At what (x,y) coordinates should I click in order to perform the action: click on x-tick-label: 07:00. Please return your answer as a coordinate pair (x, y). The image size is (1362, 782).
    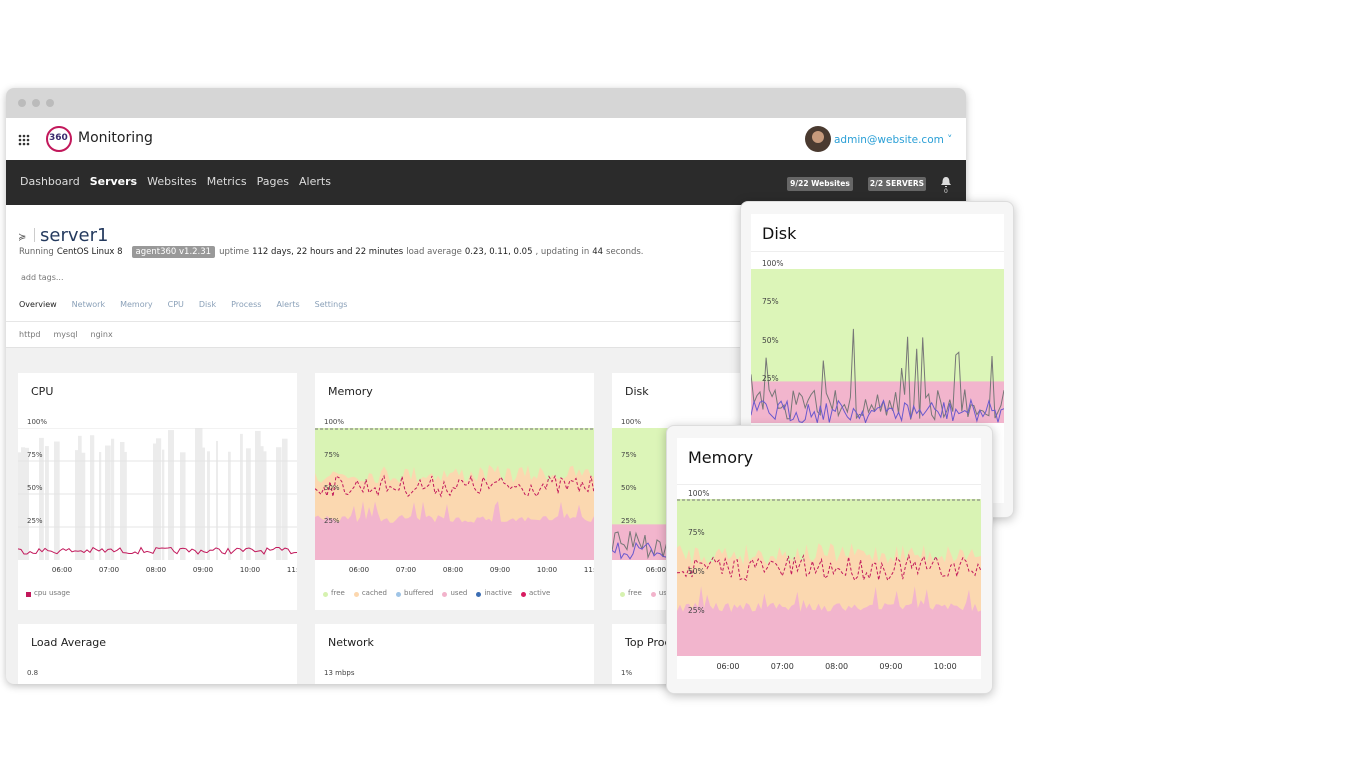
    Looking at the image, I should click on (782, 666).